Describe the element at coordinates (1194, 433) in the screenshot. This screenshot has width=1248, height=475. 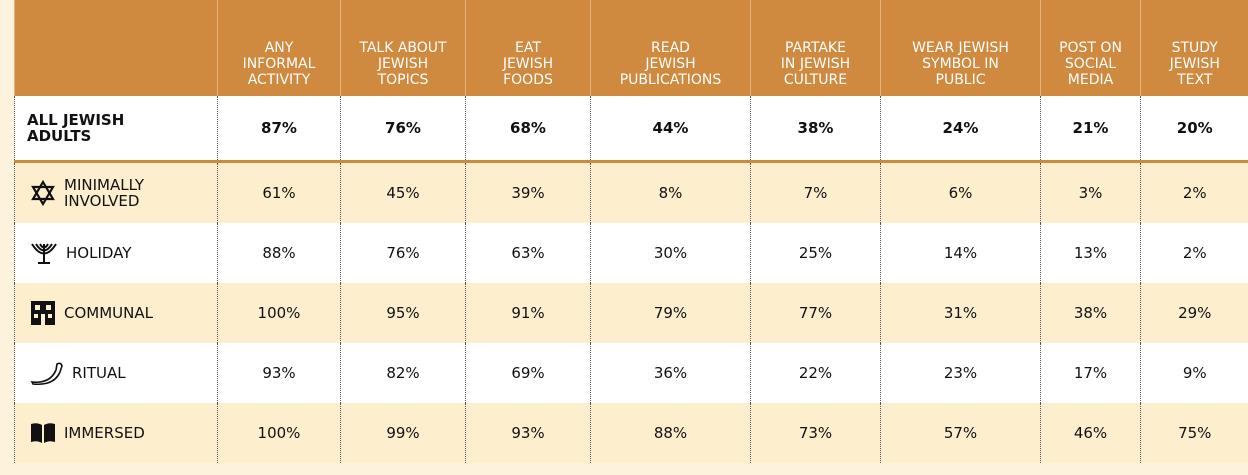
I see `value-cell: 75%` at that location.